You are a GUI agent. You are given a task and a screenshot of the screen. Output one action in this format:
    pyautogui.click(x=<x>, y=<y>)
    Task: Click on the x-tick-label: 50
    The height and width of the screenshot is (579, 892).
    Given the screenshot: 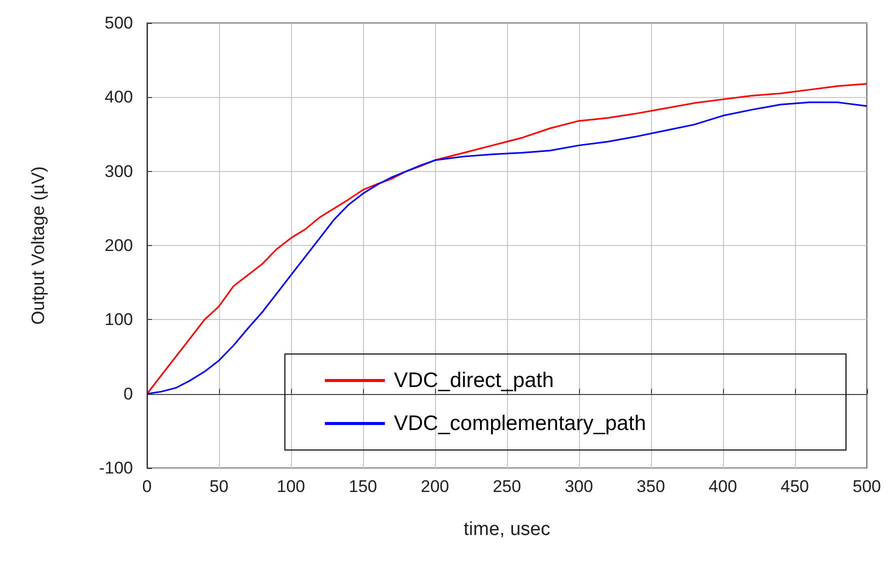 What is the action you would take?
    pyautogui.click(x=219, y=486)
    